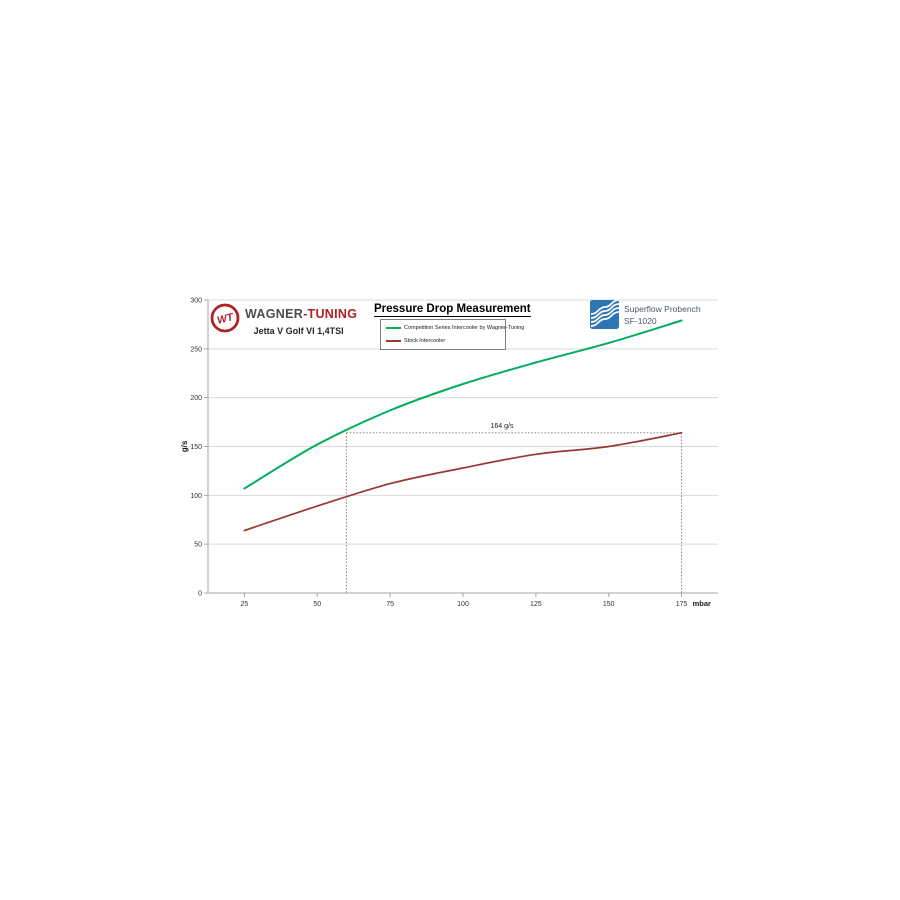  I want to click on wagner-tuning-logo-icon: WT, so click(225, 318).